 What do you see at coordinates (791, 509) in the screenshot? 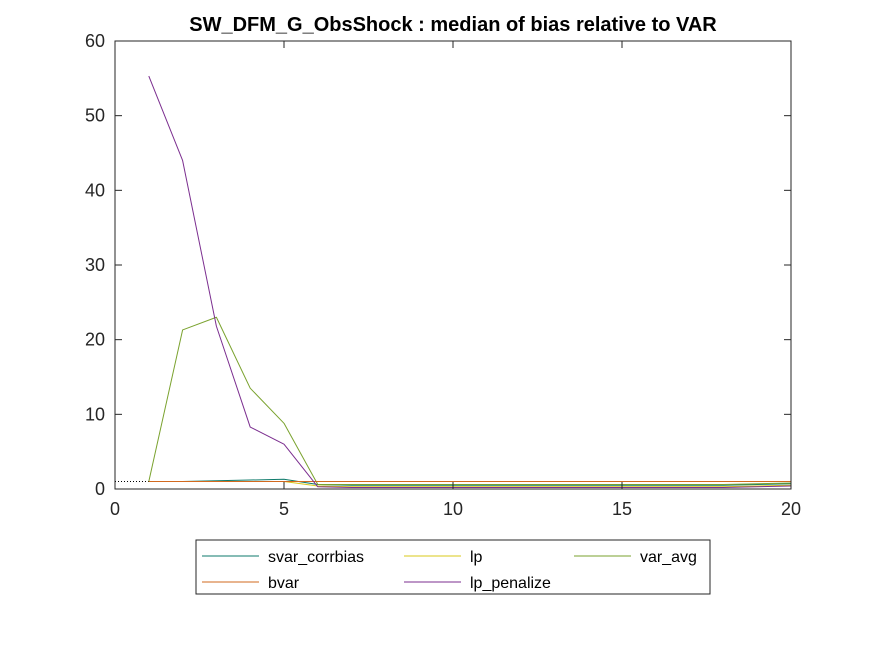
I see `x-tick-label: 20` at bounding box center [791, 509].